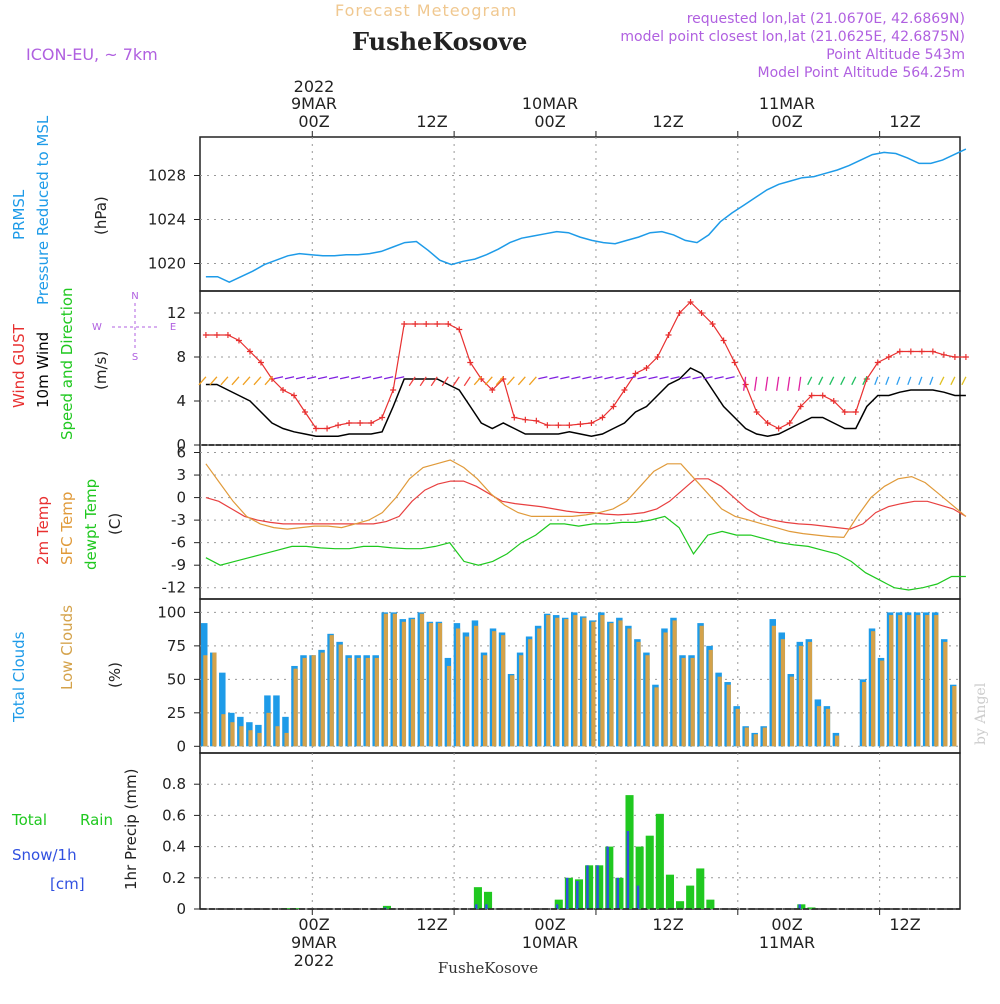  I want to click on station-title: FusheKosove, so click(439, 41).